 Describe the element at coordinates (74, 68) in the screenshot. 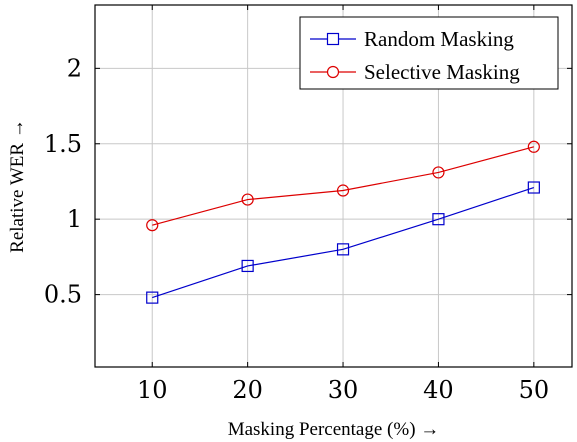

I see `y-tick-label: 2` at that location.